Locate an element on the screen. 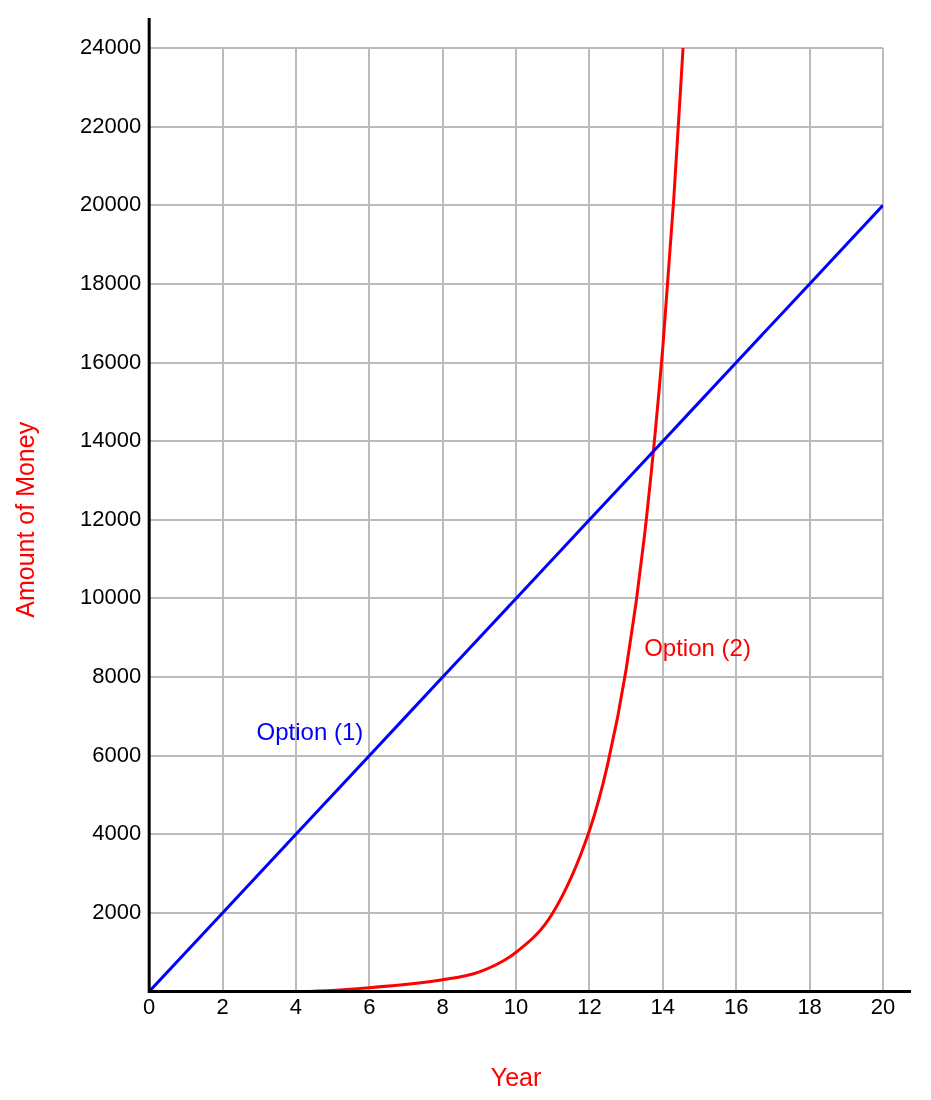 This screenshot has width=931, height=1100. y-tick-label: 4000 is located at coordinates (117, 833).